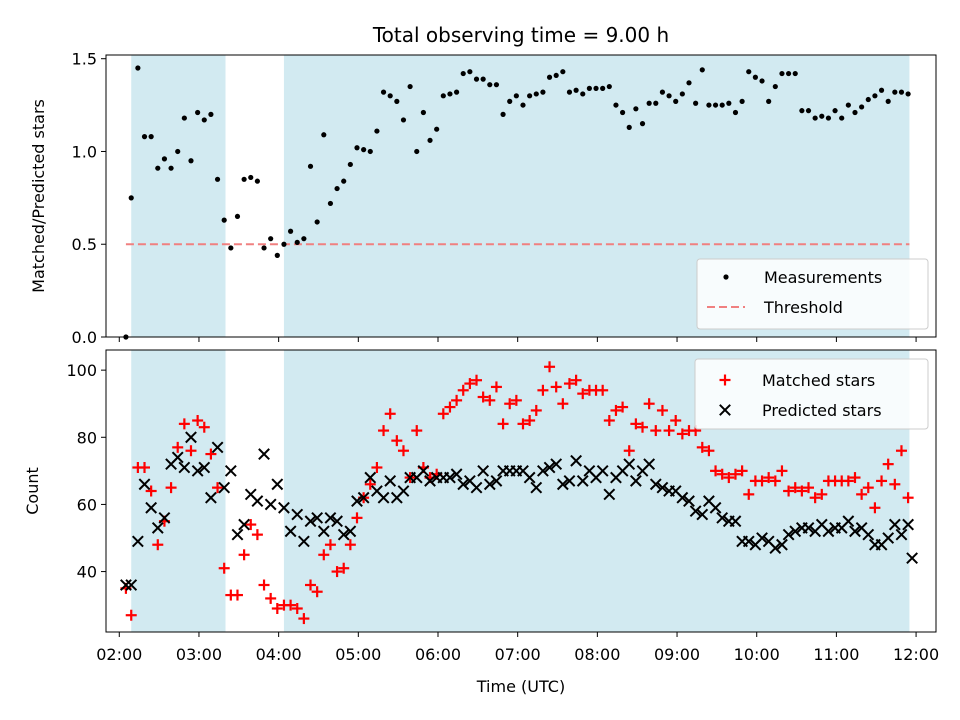 This screenshot has width=960, height=720. Describe the element at coordinates (597, 654) in the screenshot. I see `x-tick-label: 08:00` at that location.